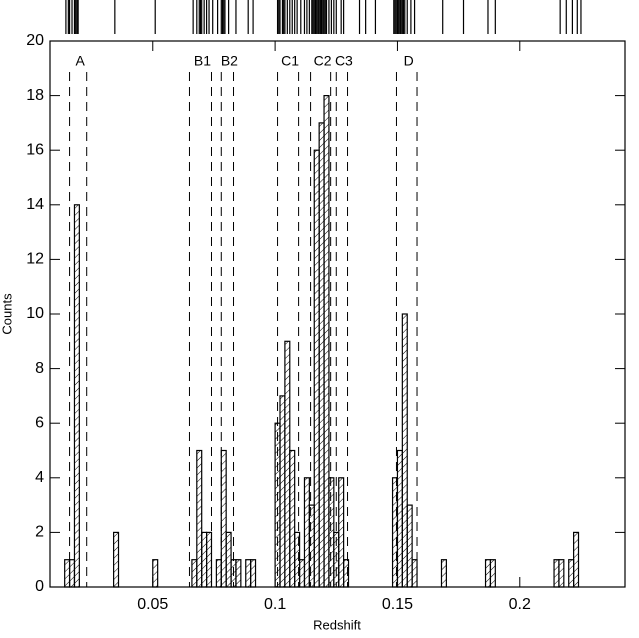  I want to click on group-label: B2, so click(229, 61).